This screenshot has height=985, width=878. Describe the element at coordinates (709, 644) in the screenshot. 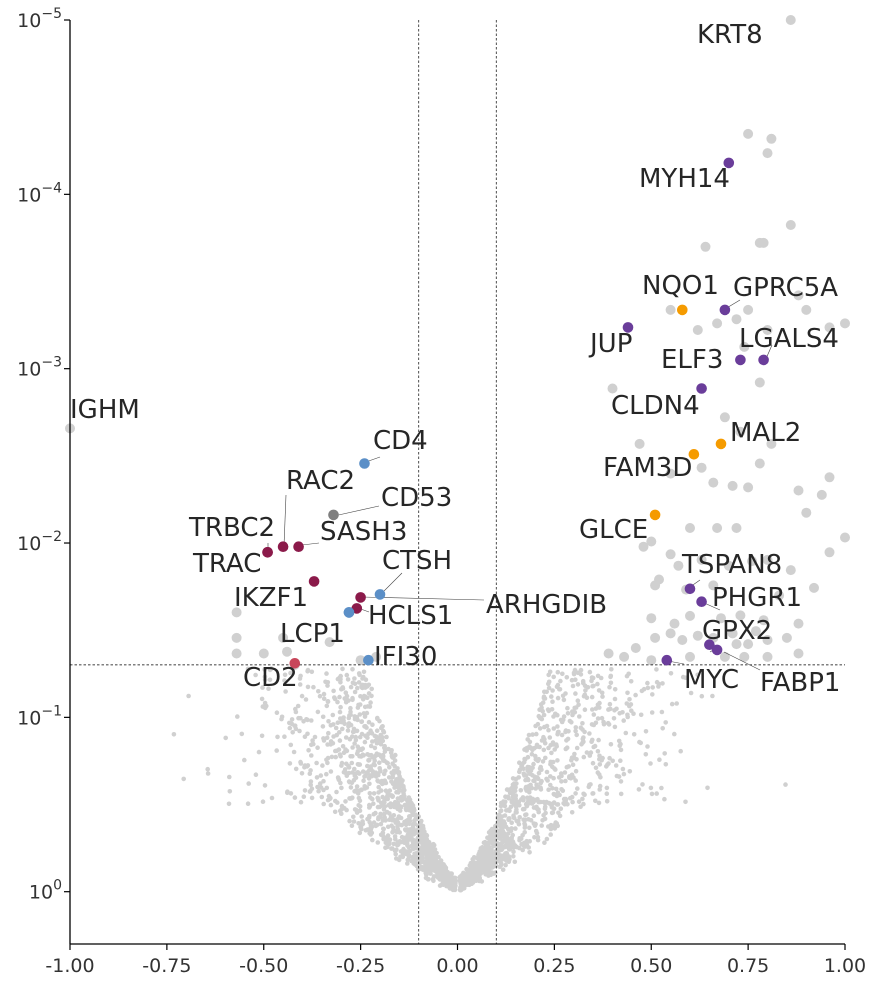

I see `gene-point-gpx2` at that location.